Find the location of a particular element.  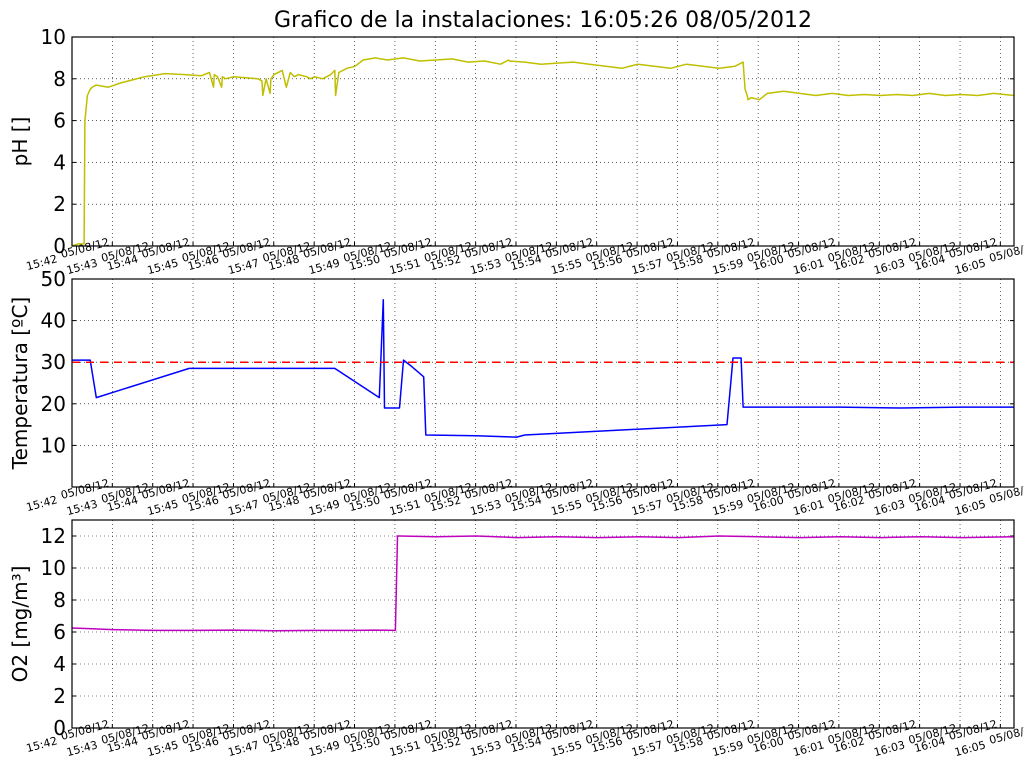

y-axis-label: pH [] is located at coordinates (20, 142).